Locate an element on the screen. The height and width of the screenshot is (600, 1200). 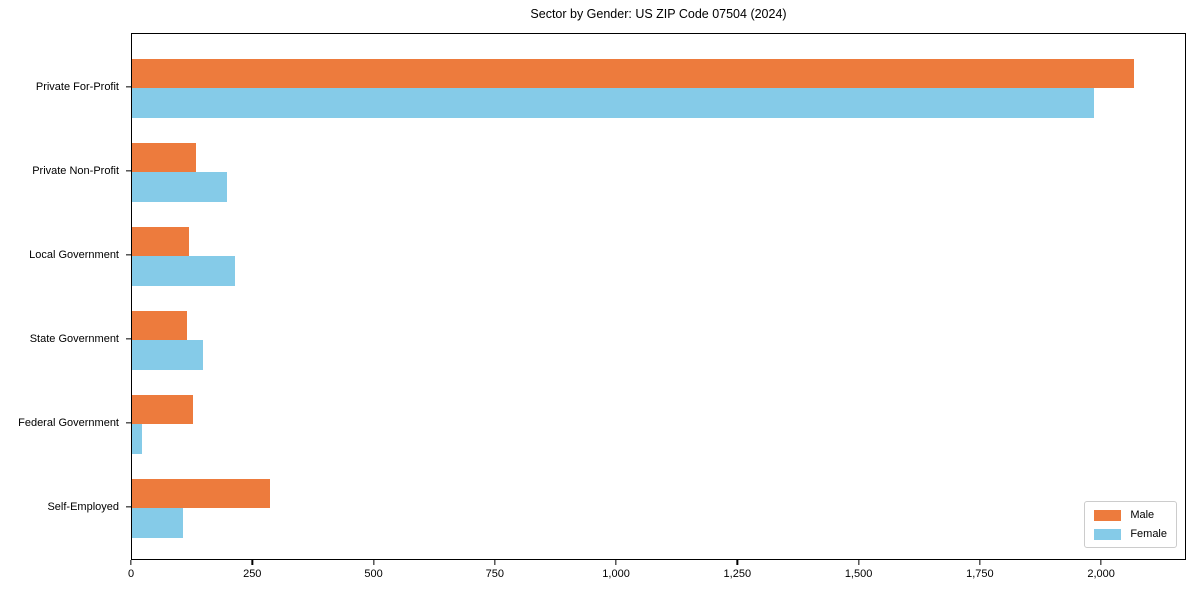
legend: Male Female is located at coordinates (1130, 524).